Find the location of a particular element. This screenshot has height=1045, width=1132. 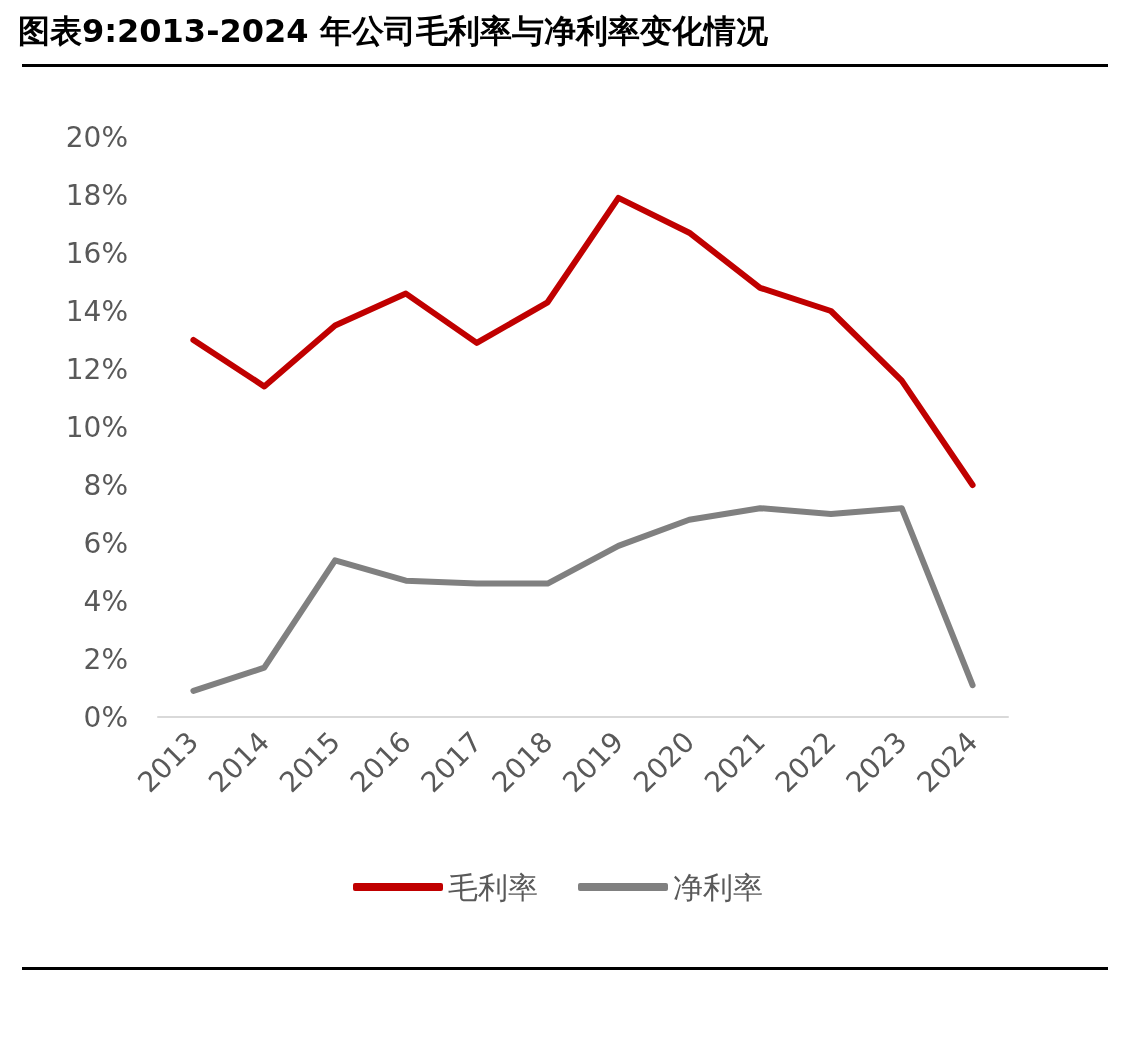

y-tick-label: 12% is located at coordinates (96, 369).